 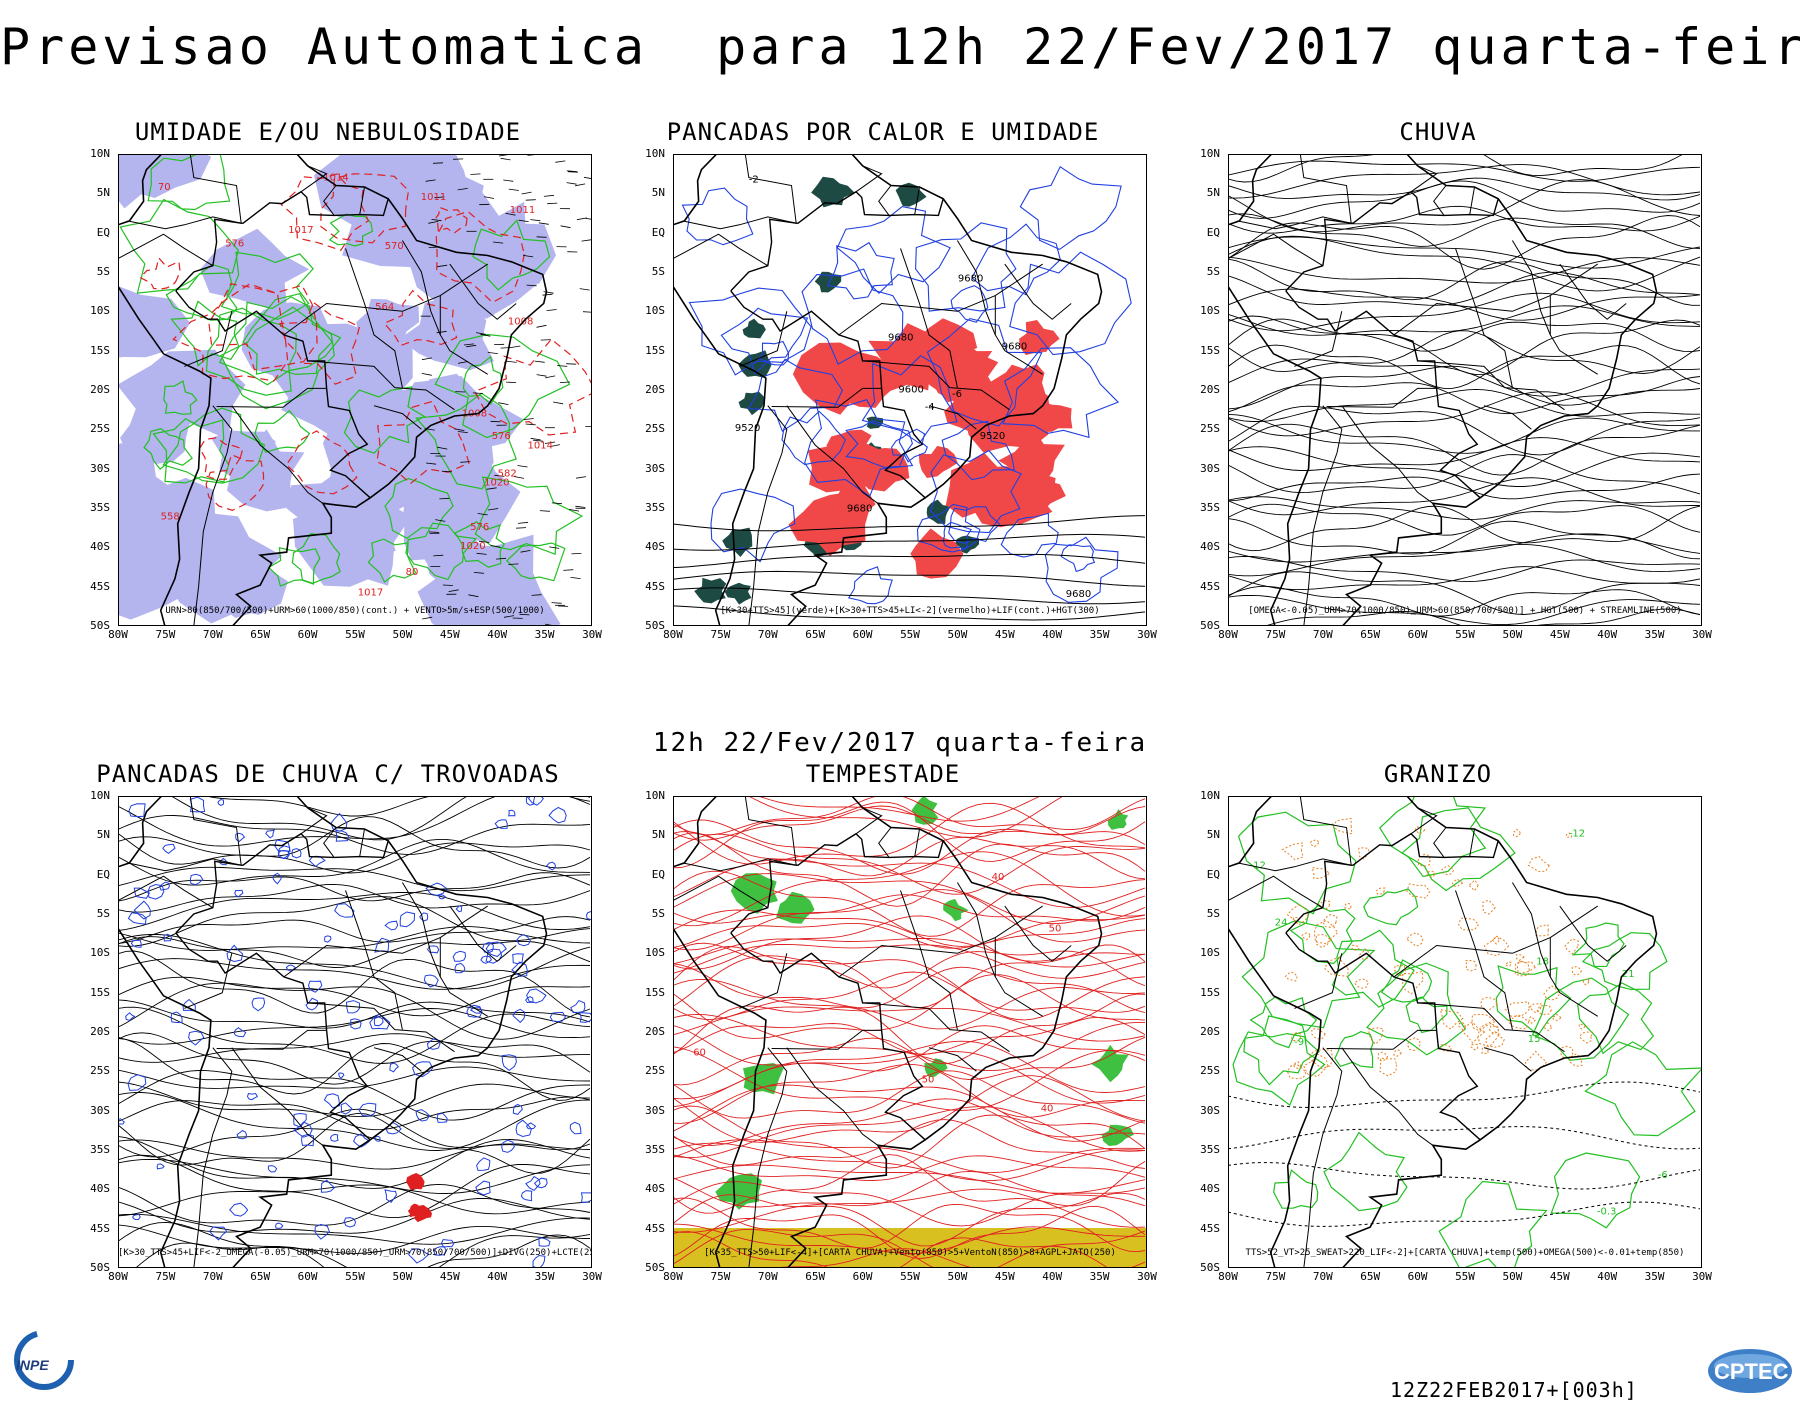 I want to click on contour-label: 564, so click(x=384, y=307).